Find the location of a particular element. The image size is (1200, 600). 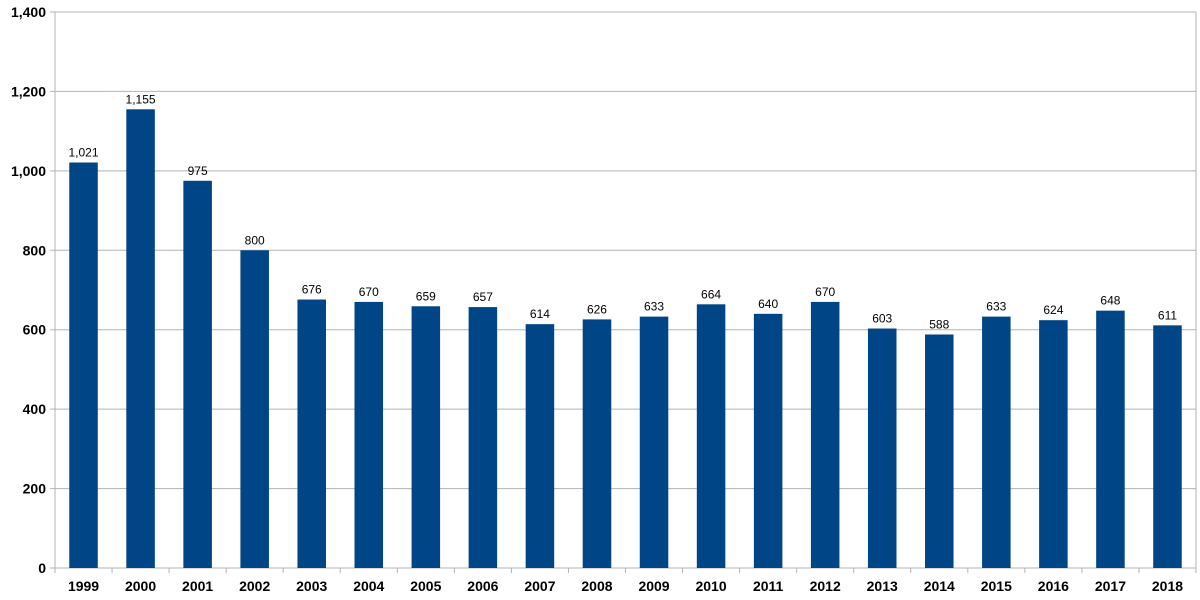

x-tick-label: 2004 is located at coordinates (368, 586).